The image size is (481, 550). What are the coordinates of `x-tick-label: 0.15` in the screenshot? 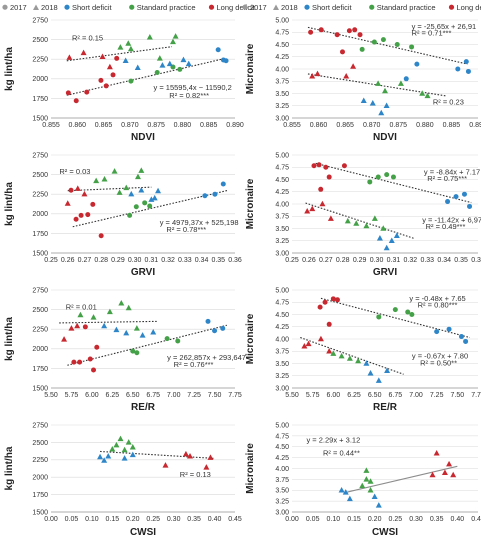 It's located at (354, 519).